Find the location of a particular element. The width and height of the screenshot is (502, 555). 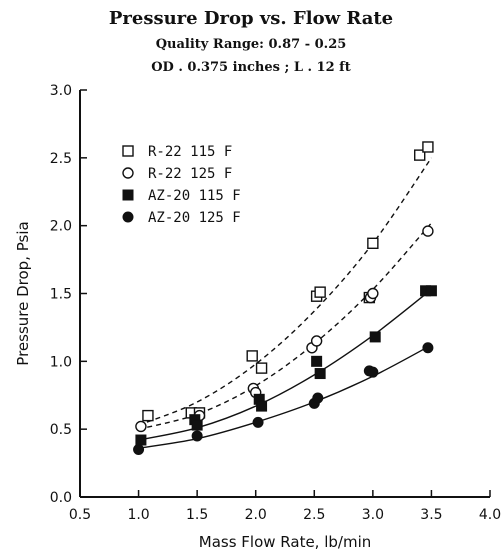

legend-label-series-2: R-22 125 F is located at coordinates (190, 174).